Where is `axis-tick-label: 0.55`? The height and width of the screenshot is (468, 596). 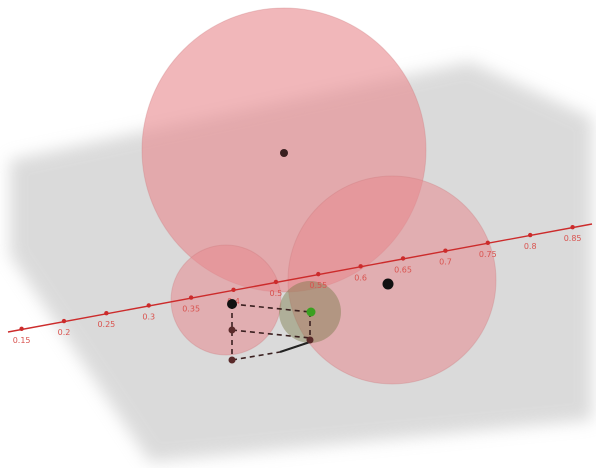
axis-tick-label: 0.55 is located at coordinates (318, 285).